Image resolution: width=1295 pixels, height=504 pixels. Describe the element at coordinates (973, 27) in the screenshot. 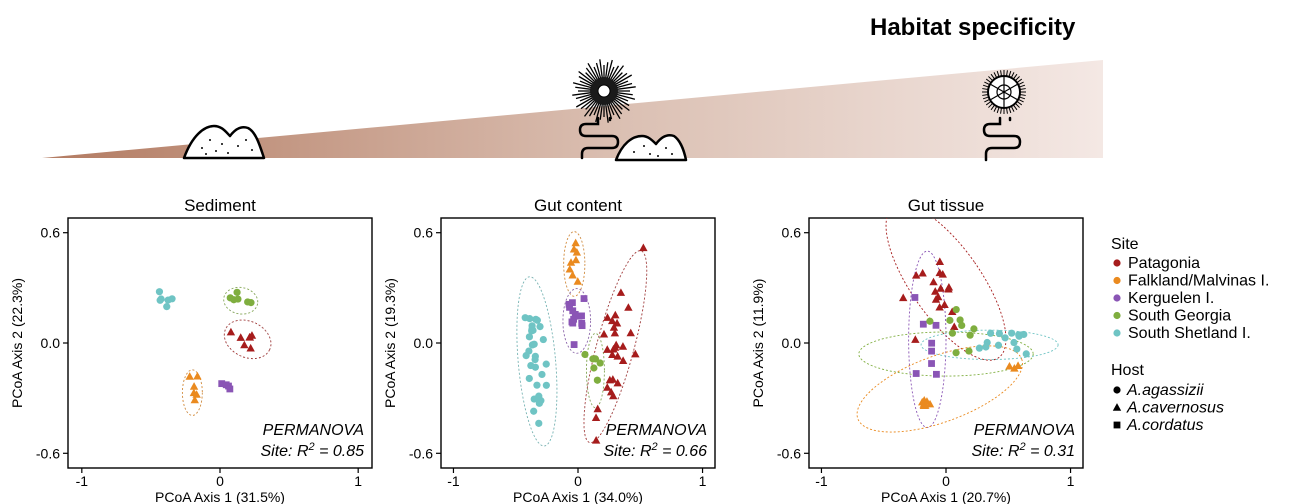

I see `habitat-specificity-title: Habitat specificity` at that location.